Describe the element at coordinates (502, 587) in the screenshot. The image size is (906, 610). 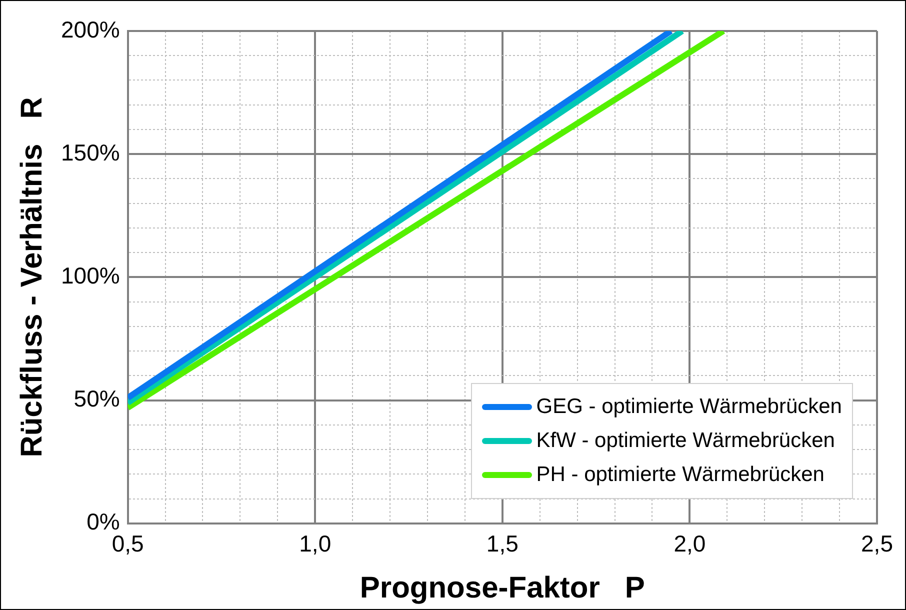
I see `x-axis-title: Prognose-Faktor P` at that location.